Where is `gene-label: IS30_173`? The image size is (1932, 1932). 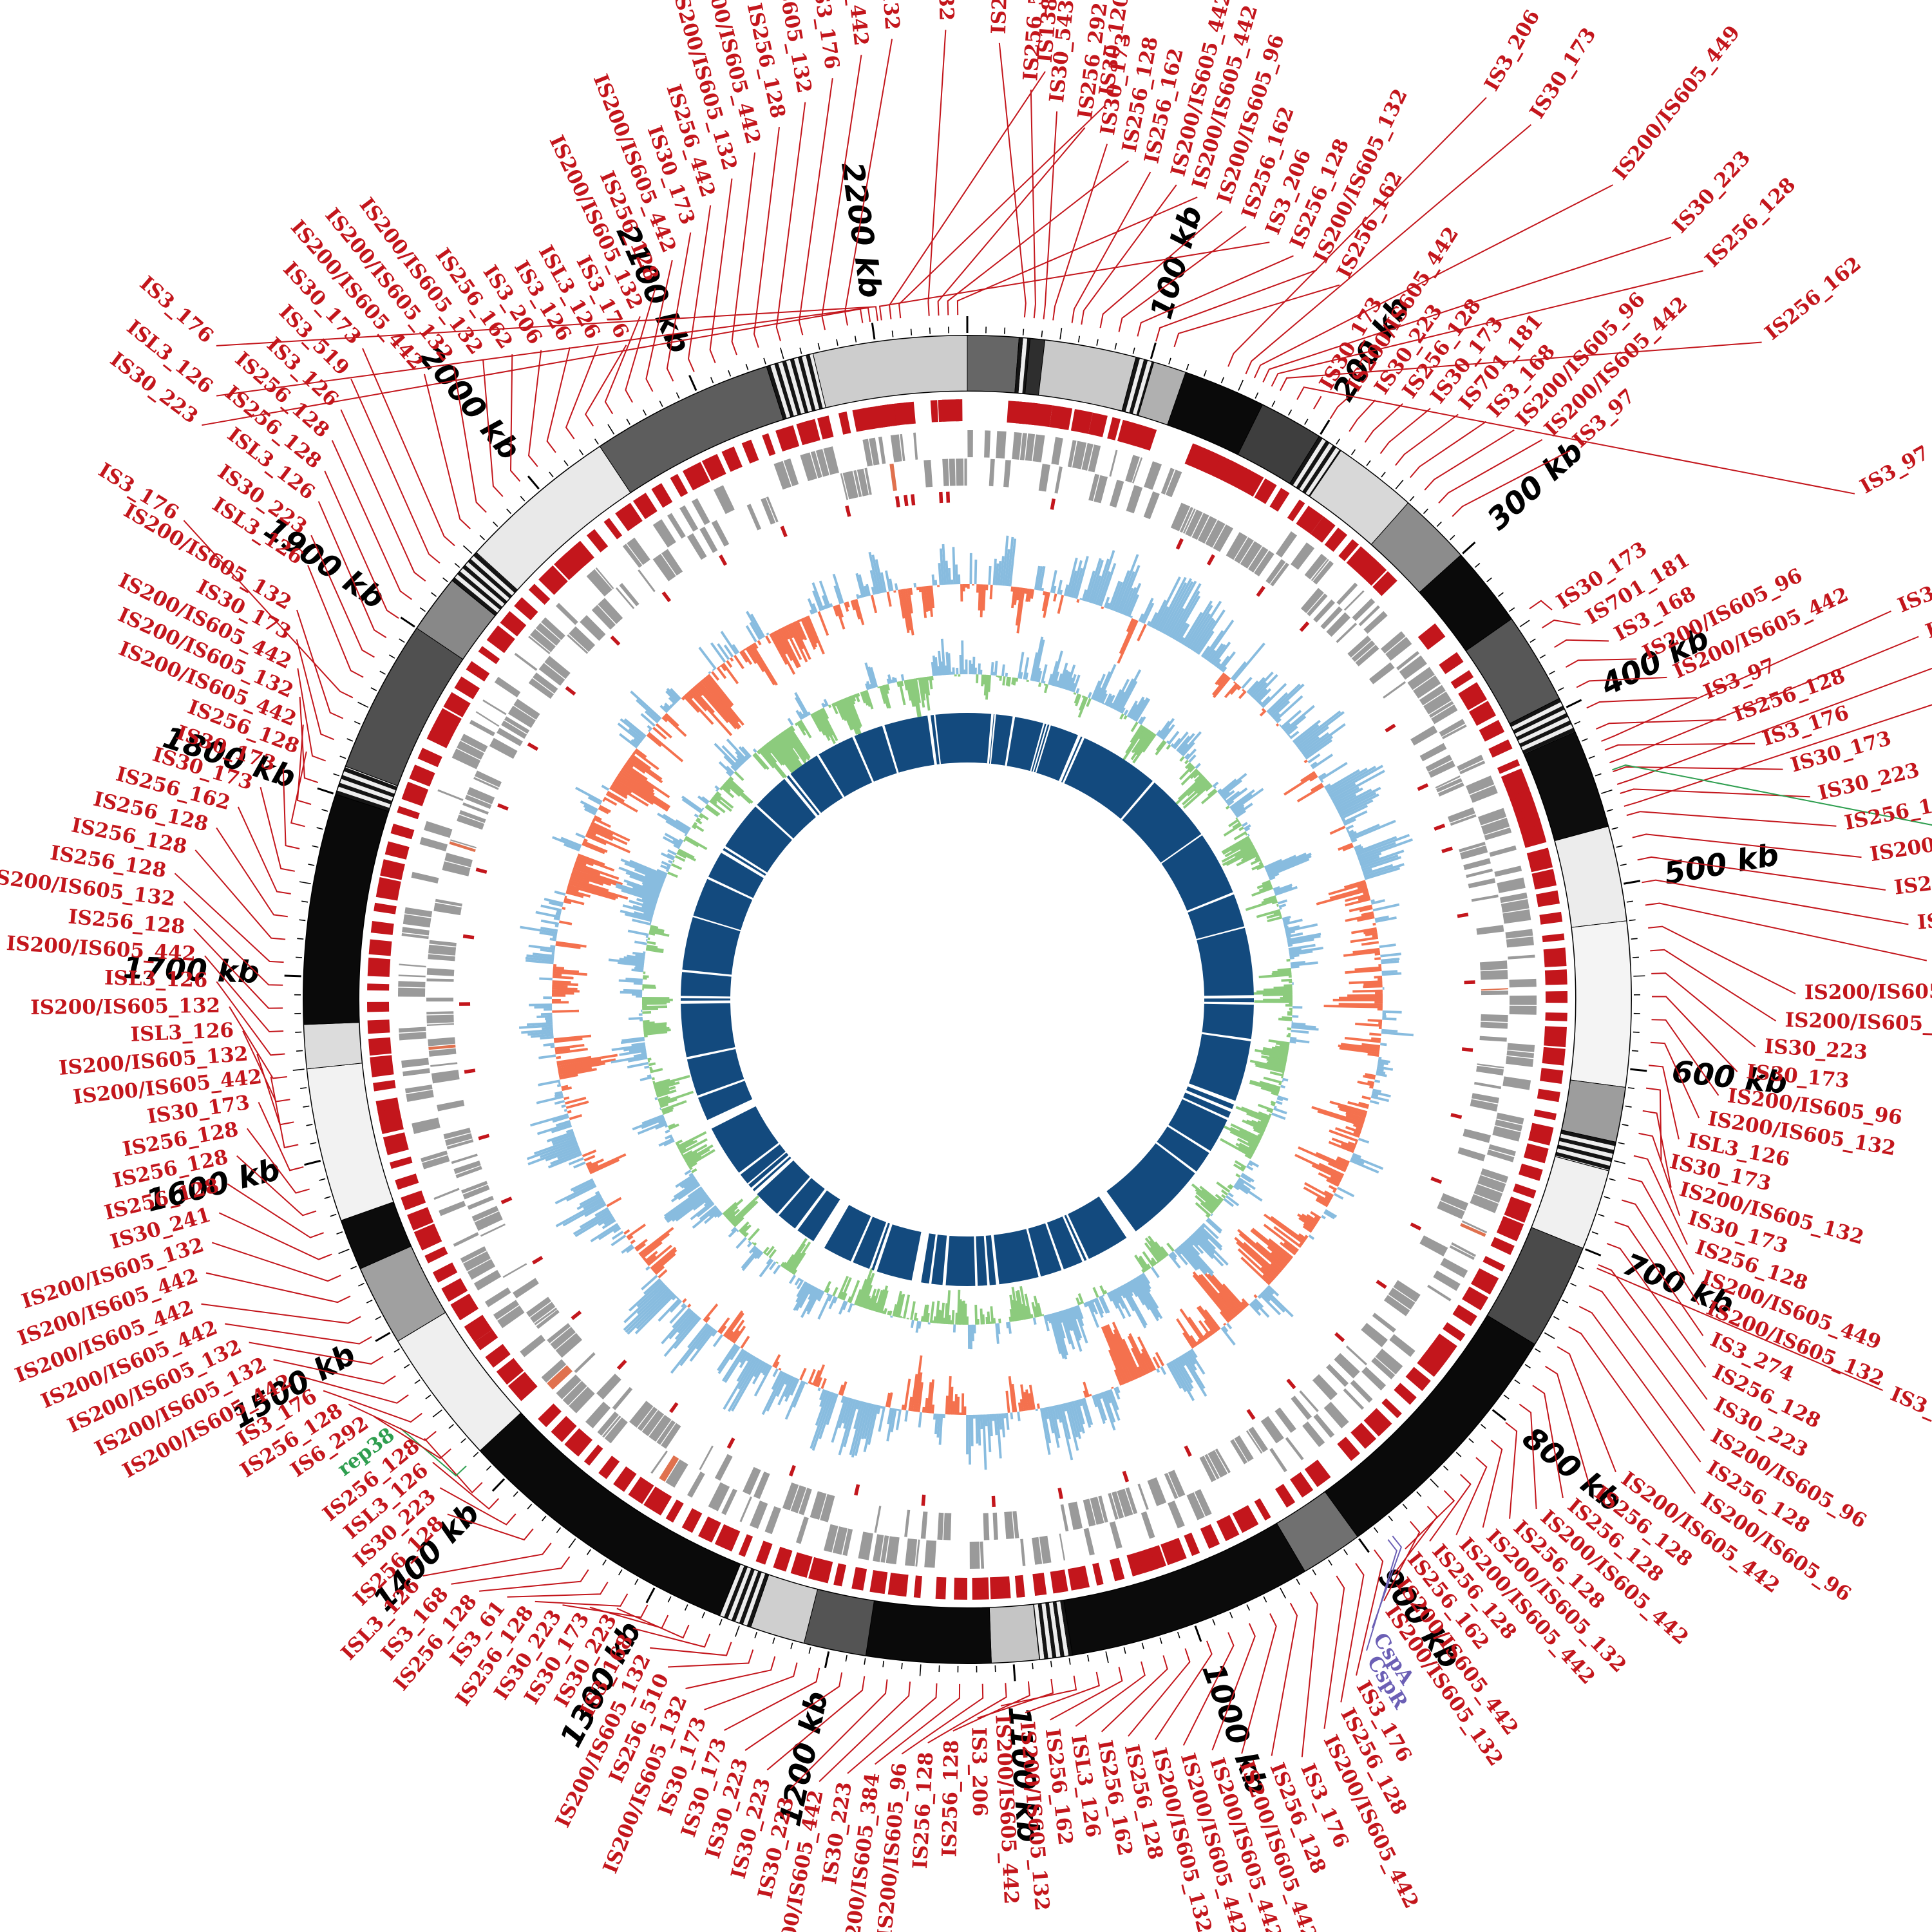 gene-label: IS30_173 is located at coordinates (1564, 73).